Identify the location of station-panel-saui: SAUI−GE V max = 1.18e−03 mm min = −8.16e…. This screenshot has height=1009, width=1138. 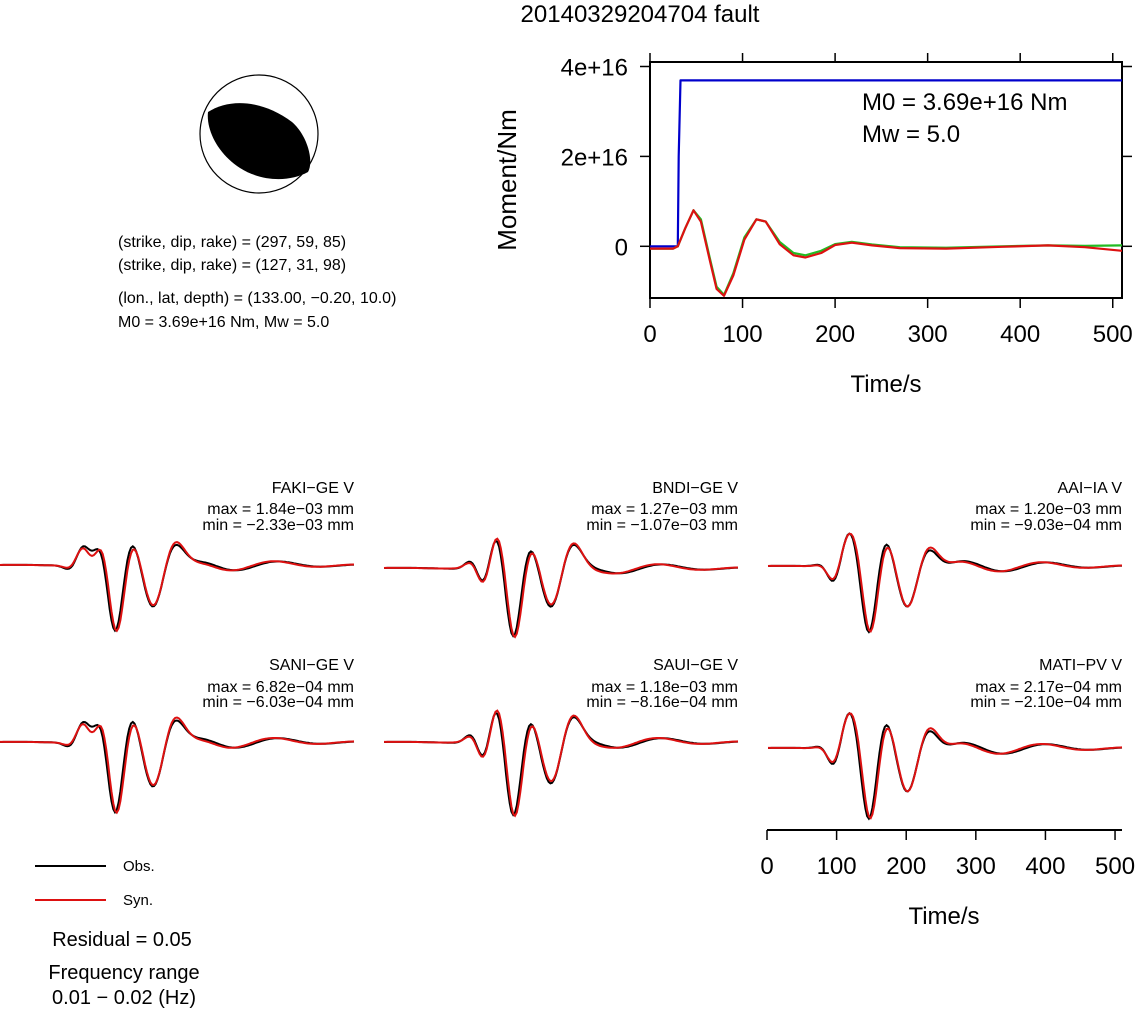
(662, 684).